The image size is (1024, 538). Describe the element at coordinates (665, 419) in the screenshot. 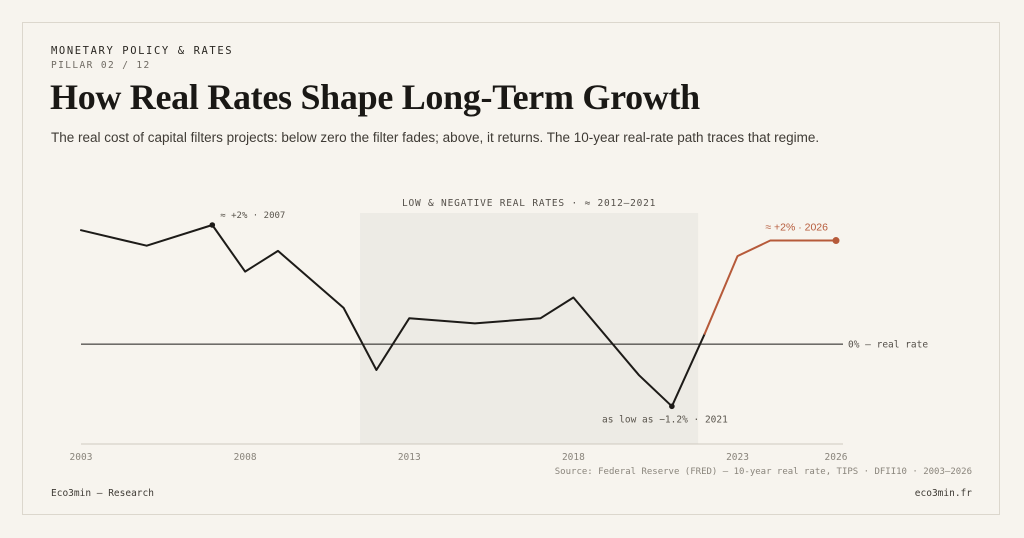

I see `annotation-label: as low as −1.2% · 2021` at that location.